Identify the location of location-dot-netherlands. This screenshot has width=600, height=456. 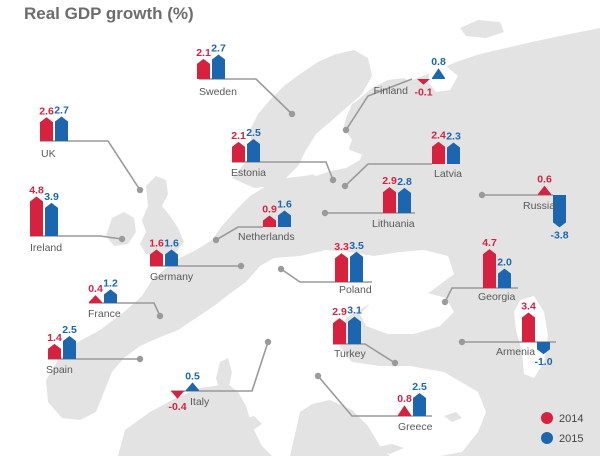
(216, 240).